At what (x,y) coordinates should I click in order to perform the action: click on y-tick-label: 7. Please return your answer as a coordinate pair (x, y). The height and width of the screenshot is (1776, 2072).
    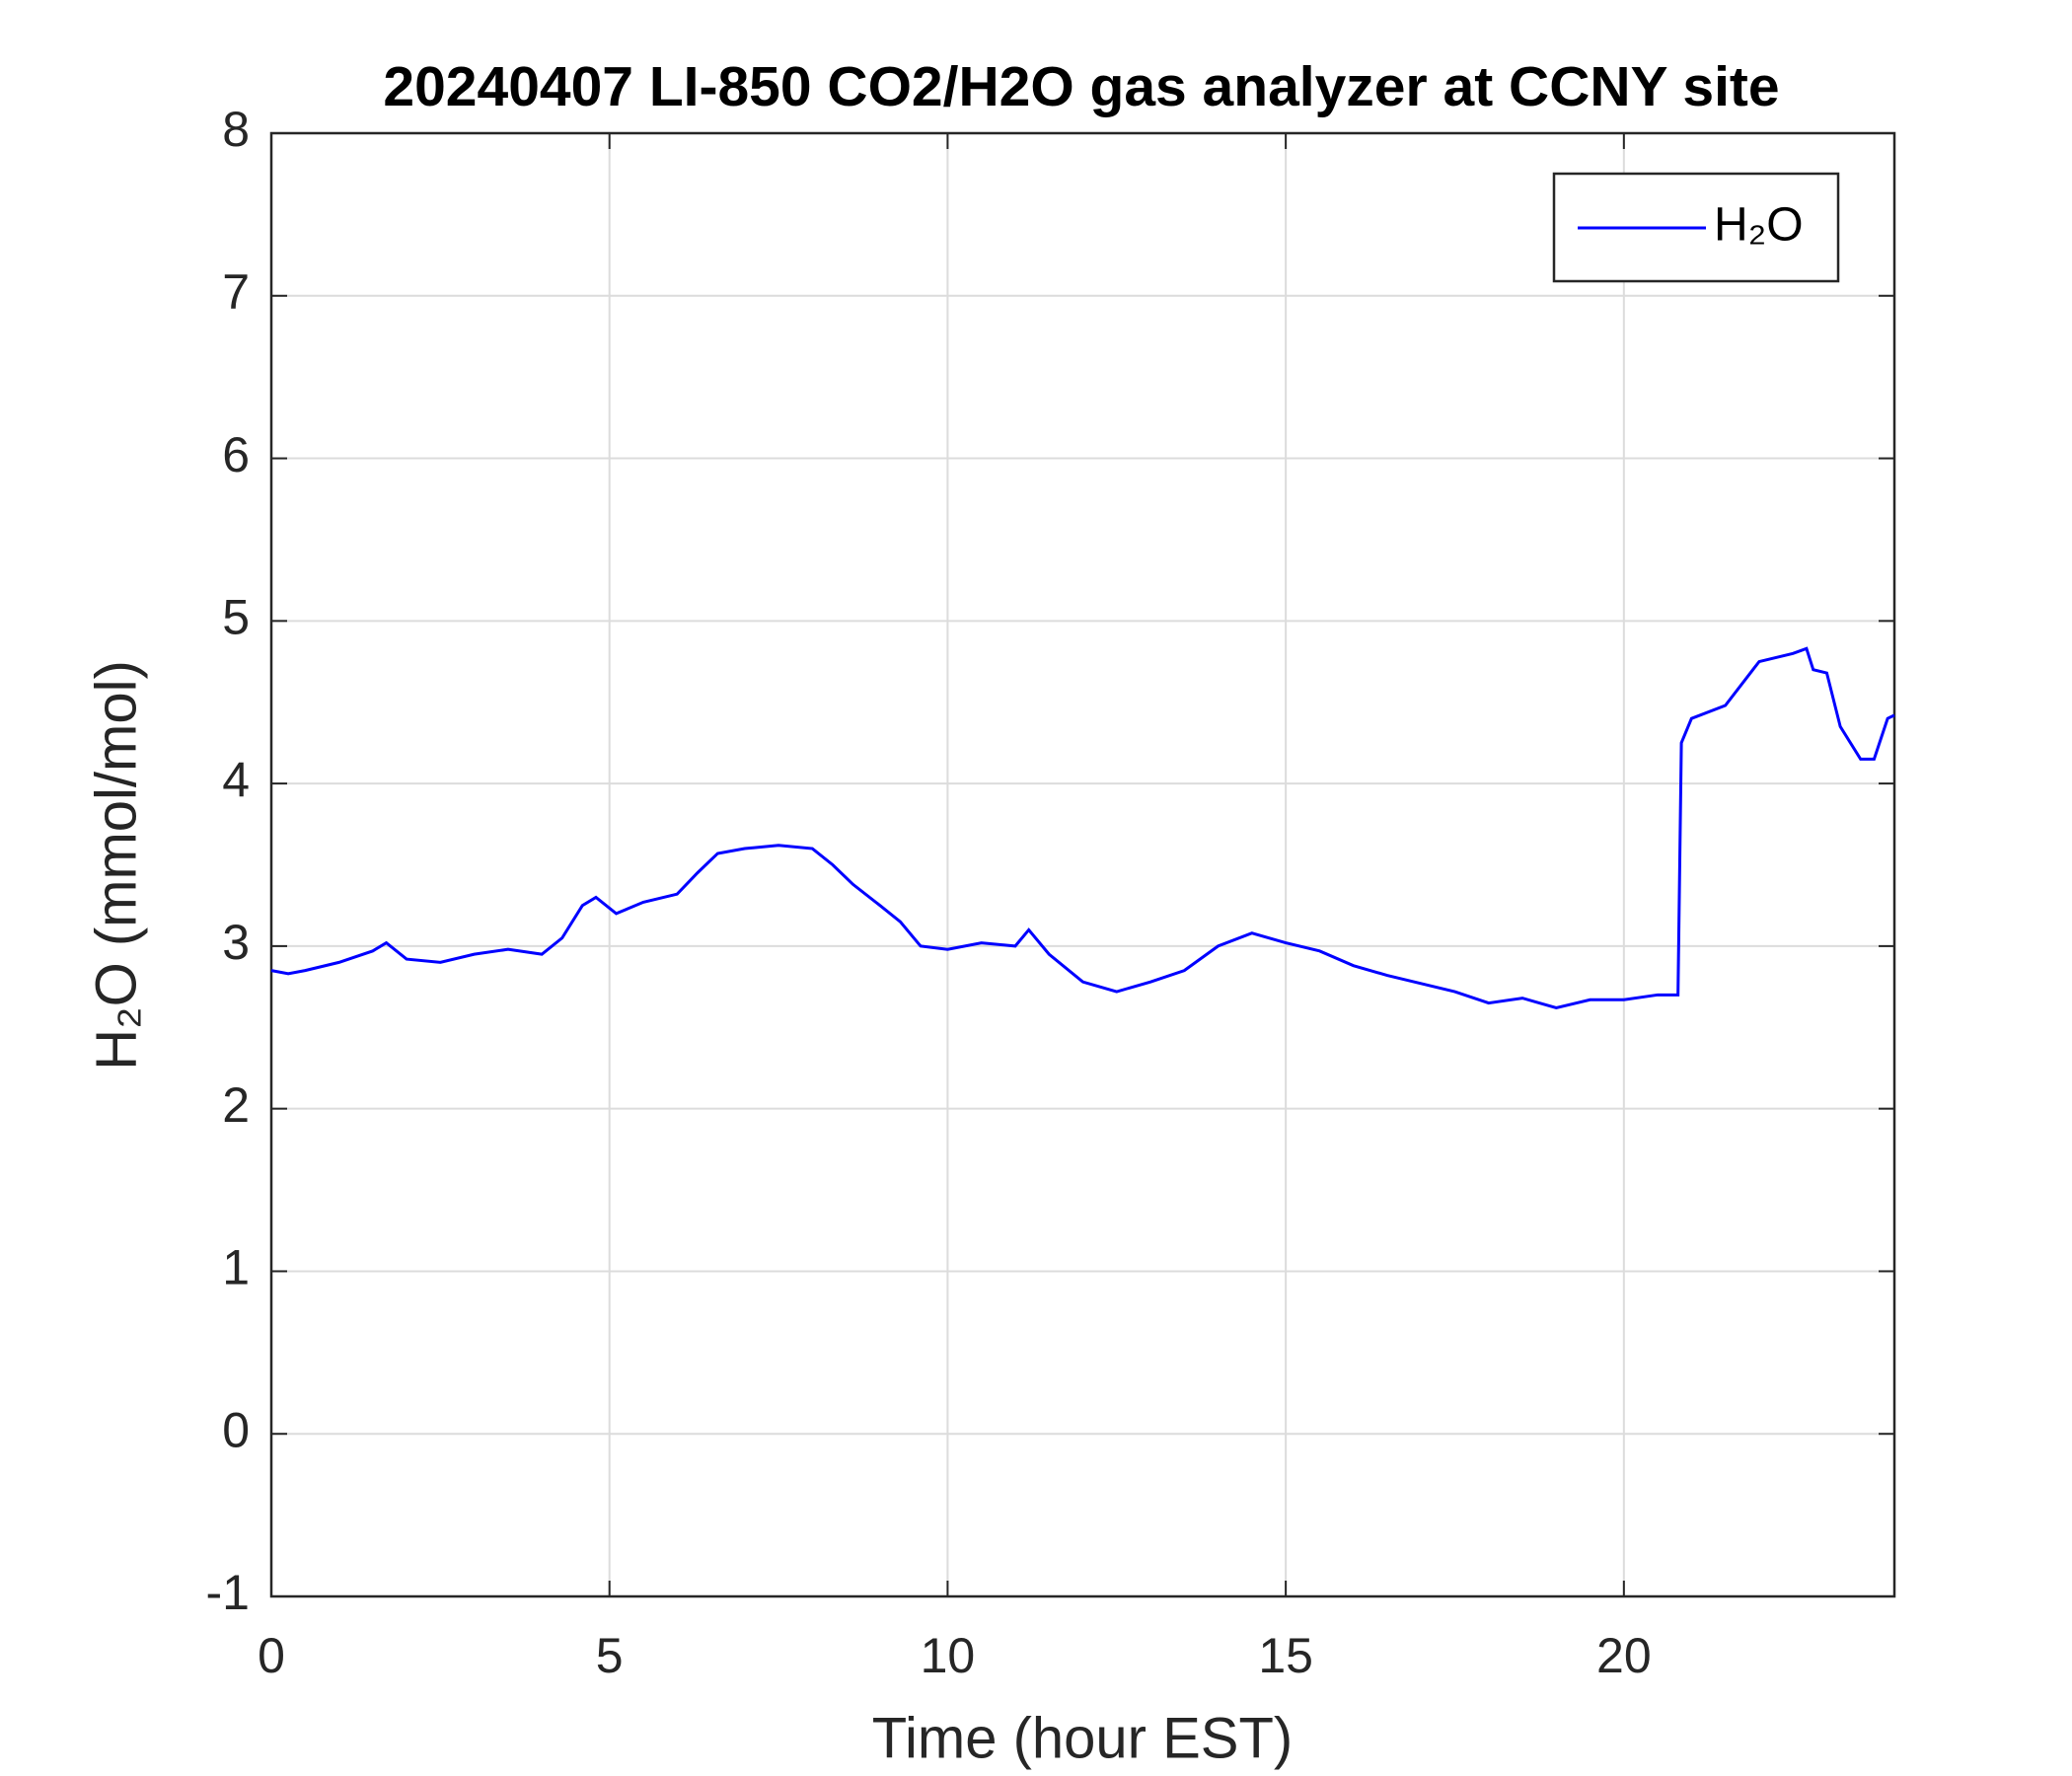
    Looking at the image, I should click on (236, 292).